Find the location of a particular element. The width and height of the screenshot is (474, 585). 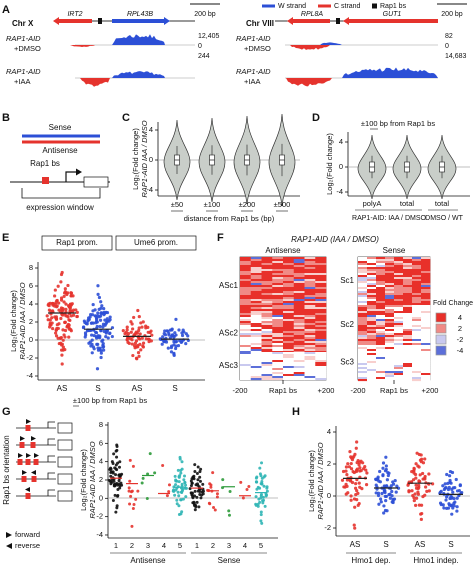

x-tick-label: S is located at coordinates (450, 544).